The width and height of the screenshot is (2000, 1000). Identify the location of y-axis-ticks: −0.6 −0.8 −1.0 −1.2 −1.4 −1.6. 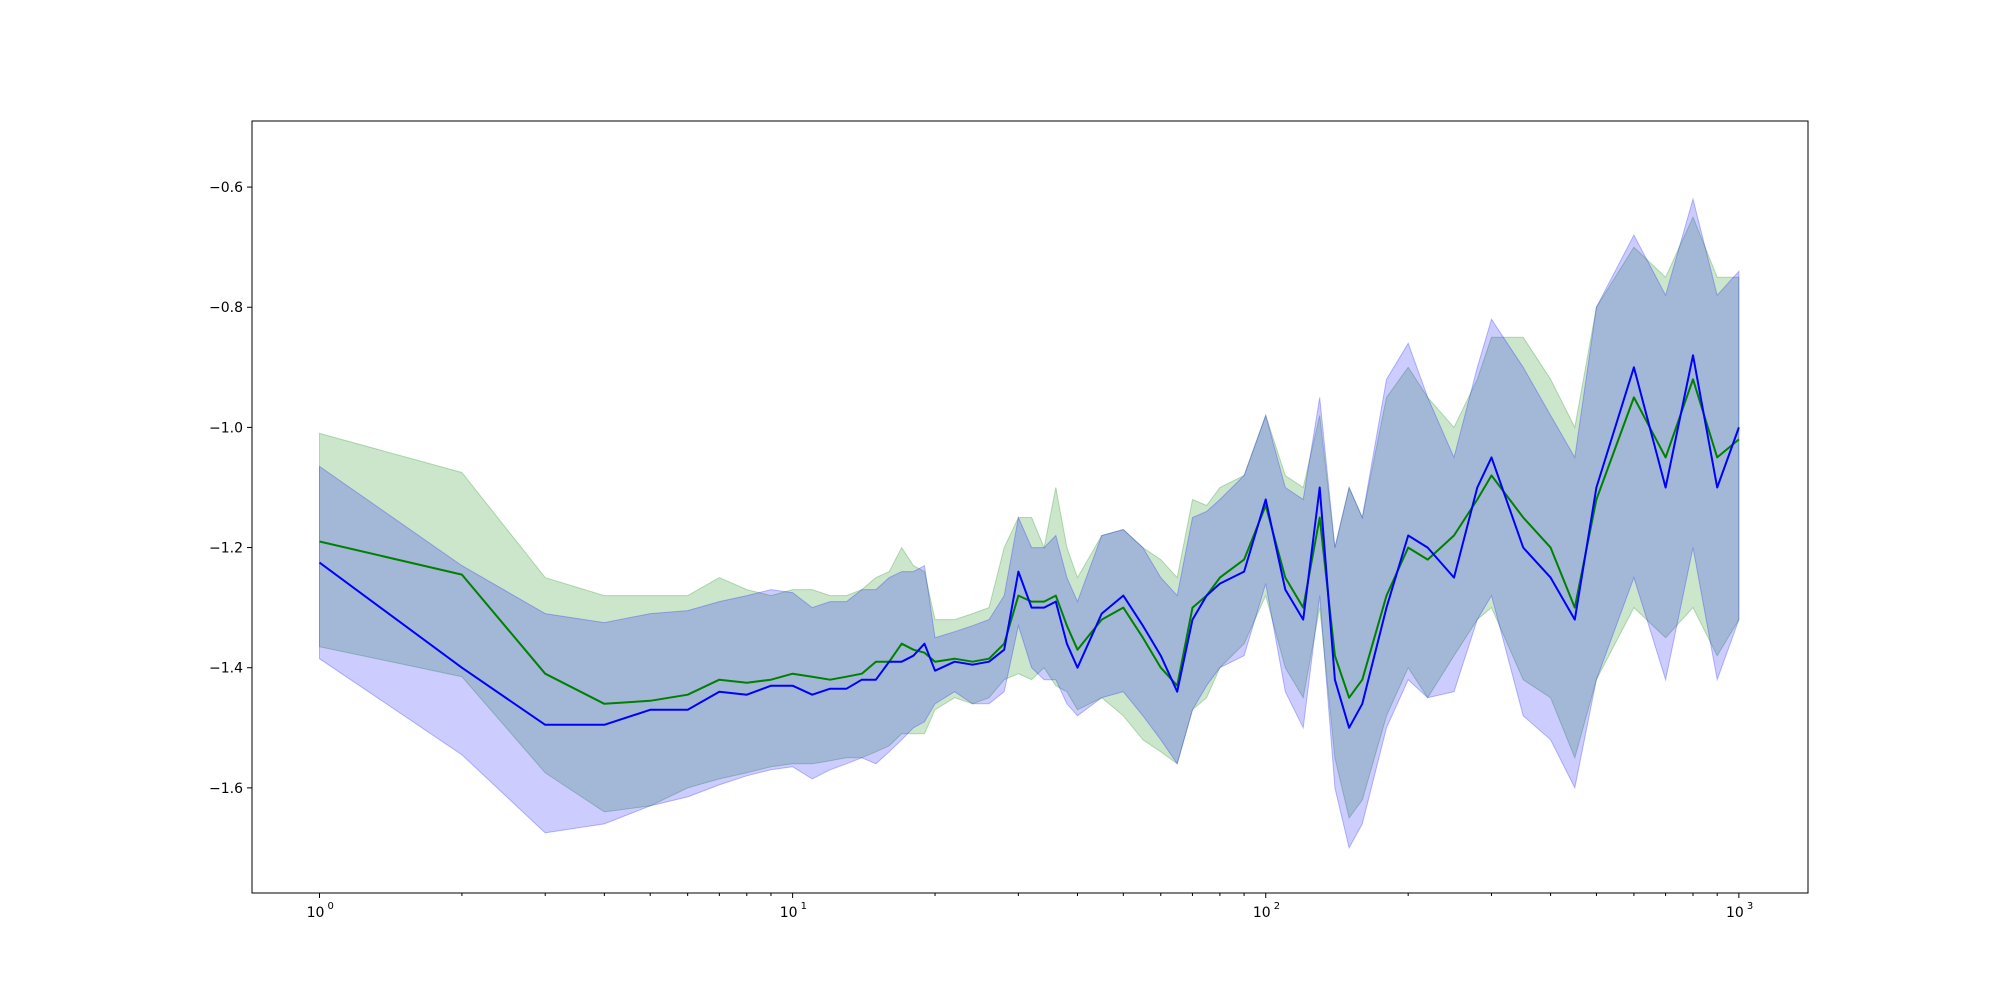
(230, 488).